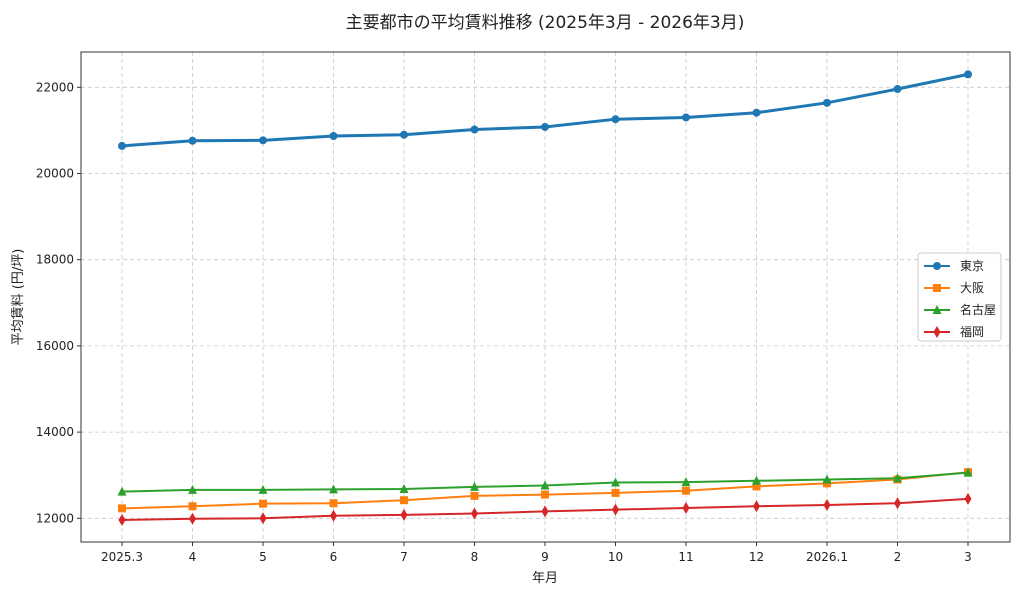 The image size is (1024, 601). Describe the element at coordinates (122, 557) in the screenshot. I see `x-tick-label: 2025.3` at that location.